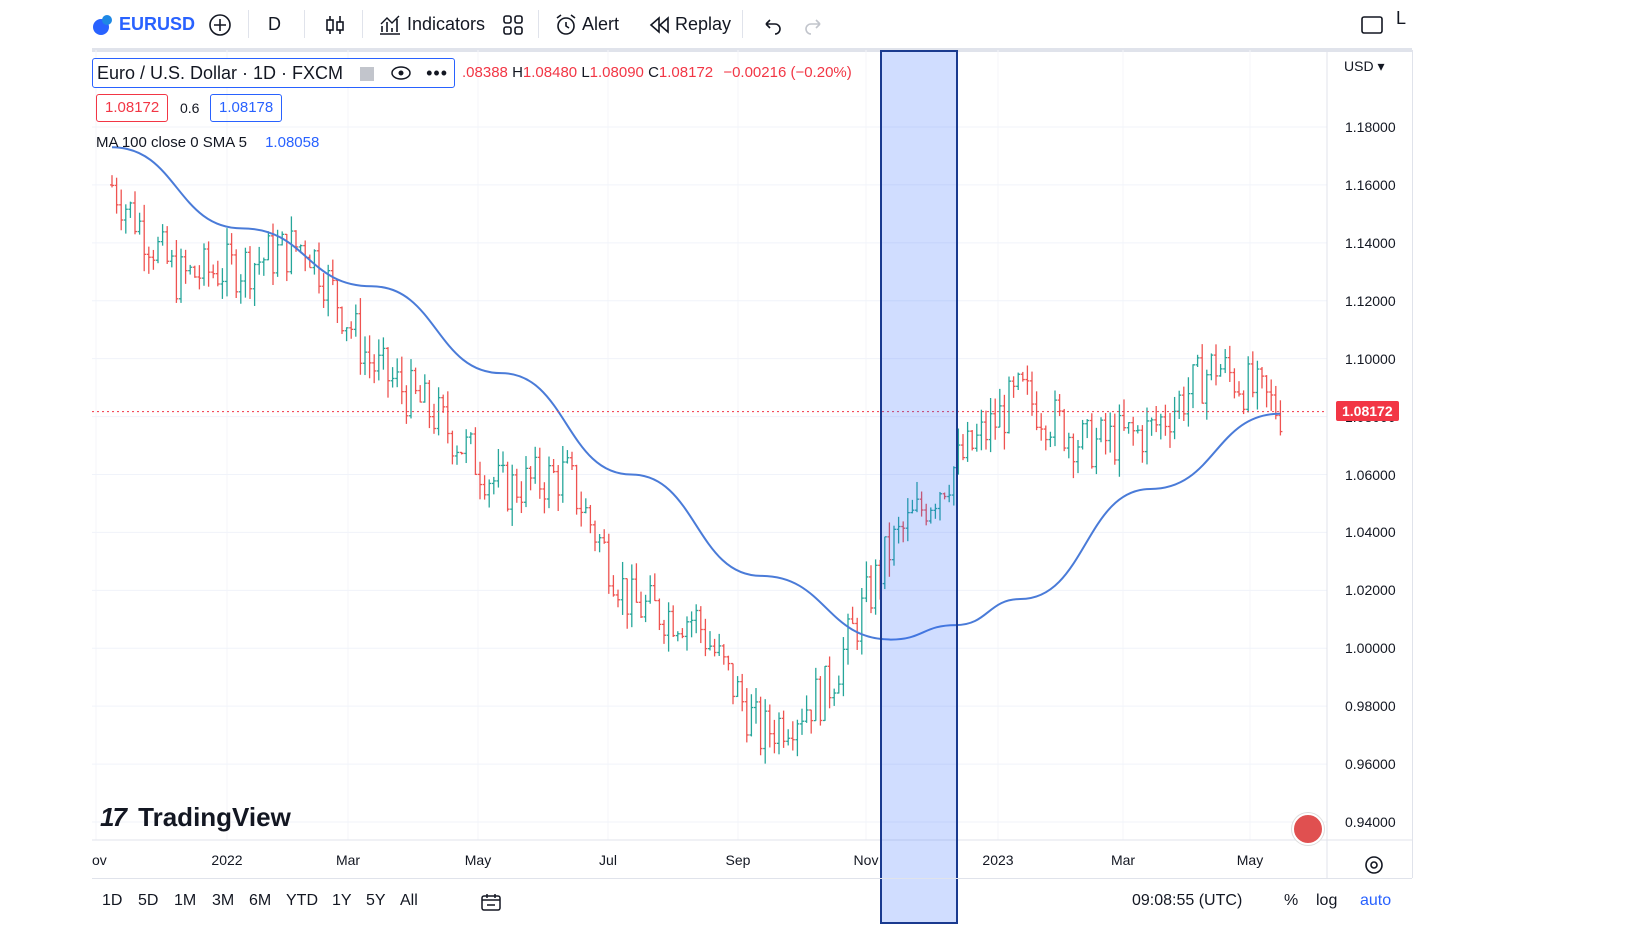  Describe the element at coordinates (513, 24) in the screenshot. I see `templates-icon` at that location.